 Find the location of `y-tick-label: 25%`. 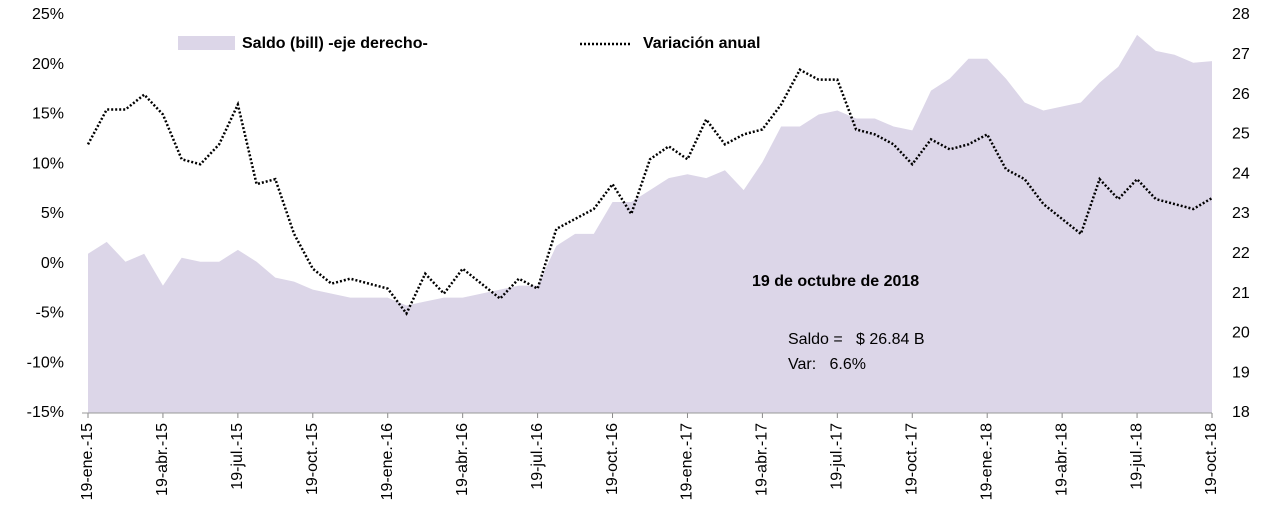

y-tick-label: 25% is located at coordinates (48, 14).